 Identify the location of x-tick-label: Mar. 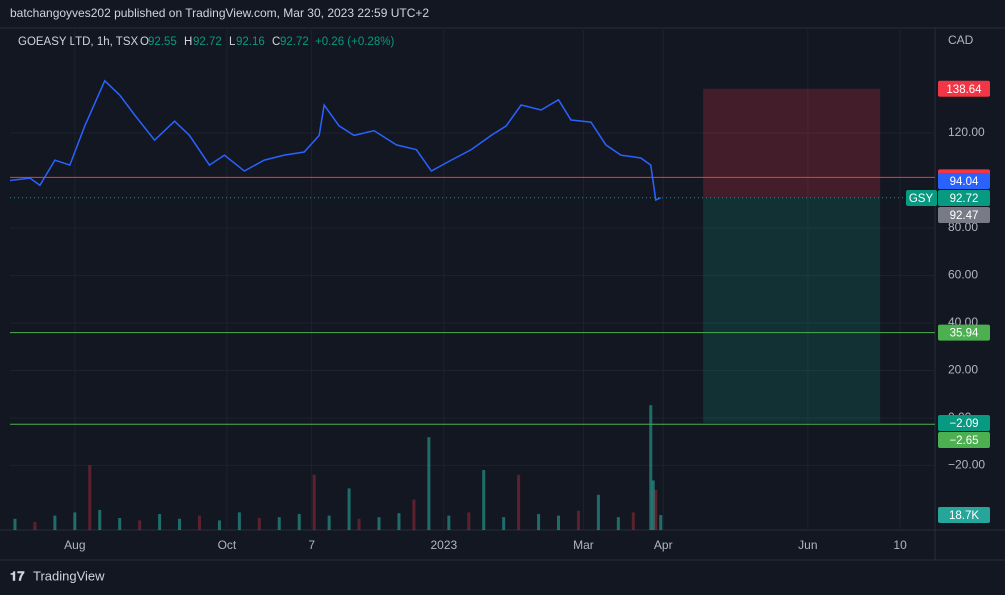
(583, 545).